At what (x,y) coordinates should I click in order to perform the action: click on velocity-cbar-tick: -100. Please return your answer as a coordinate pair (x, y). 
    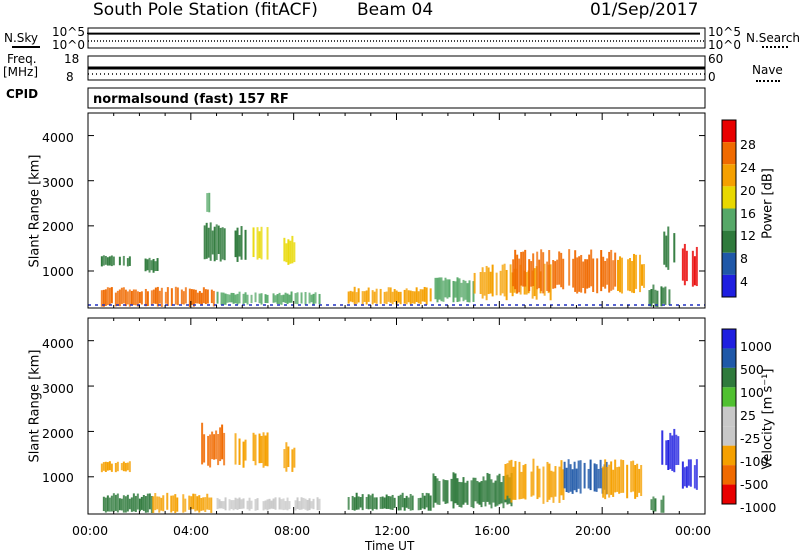
    Looking at the image, I should click on (754, 461).